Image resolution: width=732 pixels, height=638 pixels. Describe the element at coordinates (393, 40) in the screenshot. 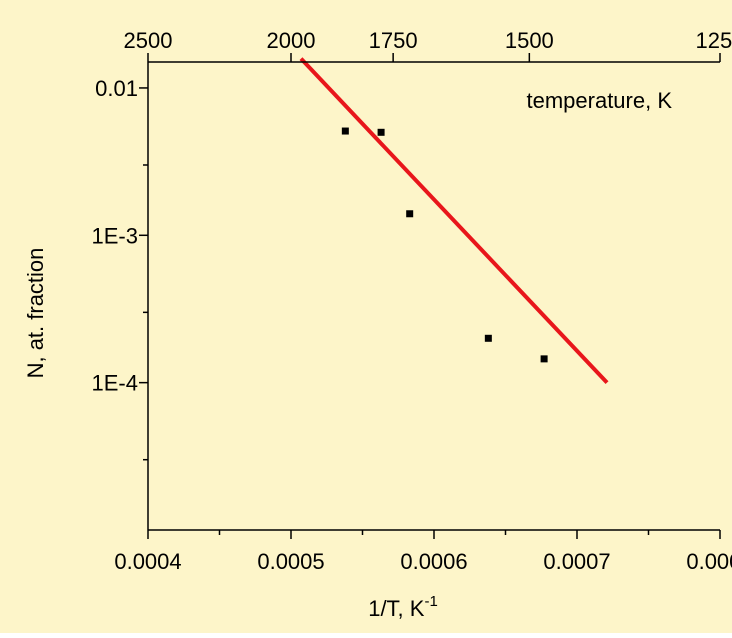

I see `top-tick-label: 1750` at that location.